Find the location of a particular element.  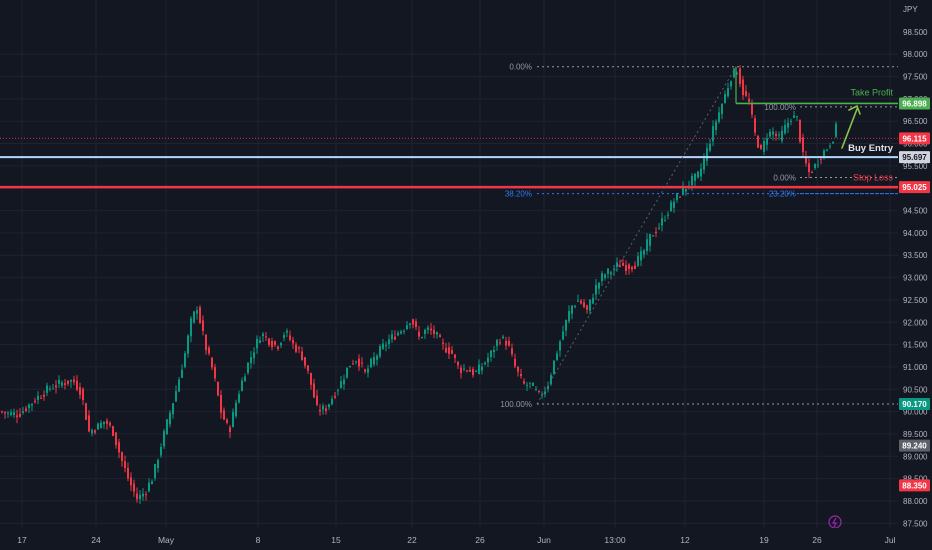

time-axis: 17 24 May 8 15 22 26 Jun 13:00 12 19 26 Jul is located at coordinates (466, 539).